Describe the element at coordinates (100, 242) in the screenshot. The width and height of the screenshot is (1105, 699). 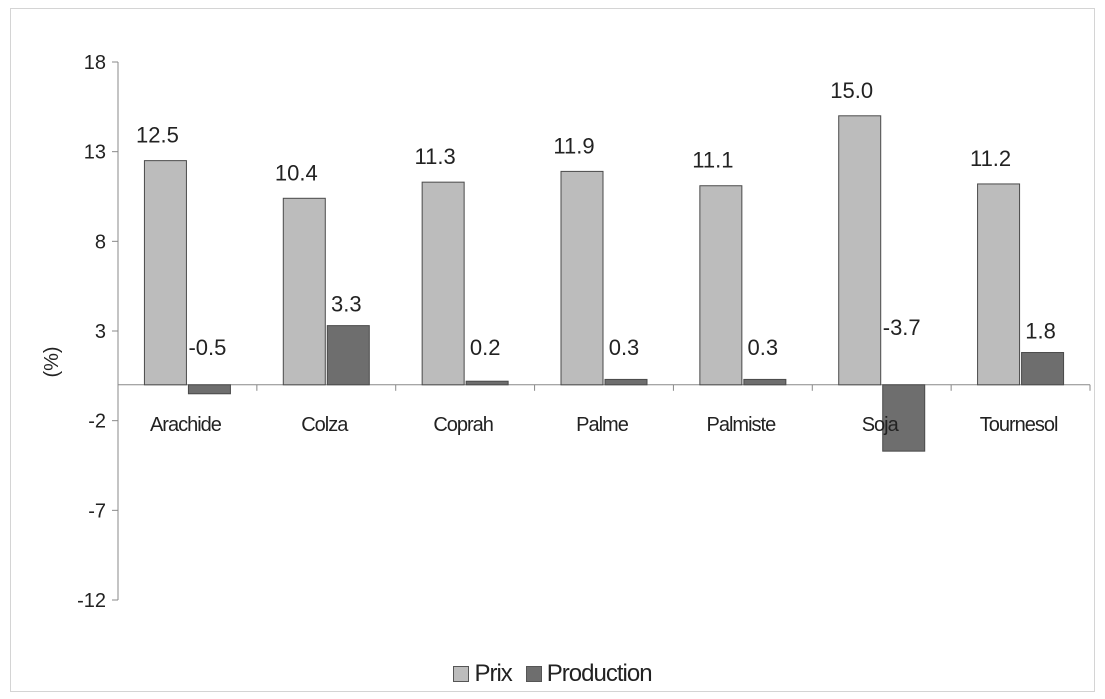
I see `y-tick-label: 8` at that location.